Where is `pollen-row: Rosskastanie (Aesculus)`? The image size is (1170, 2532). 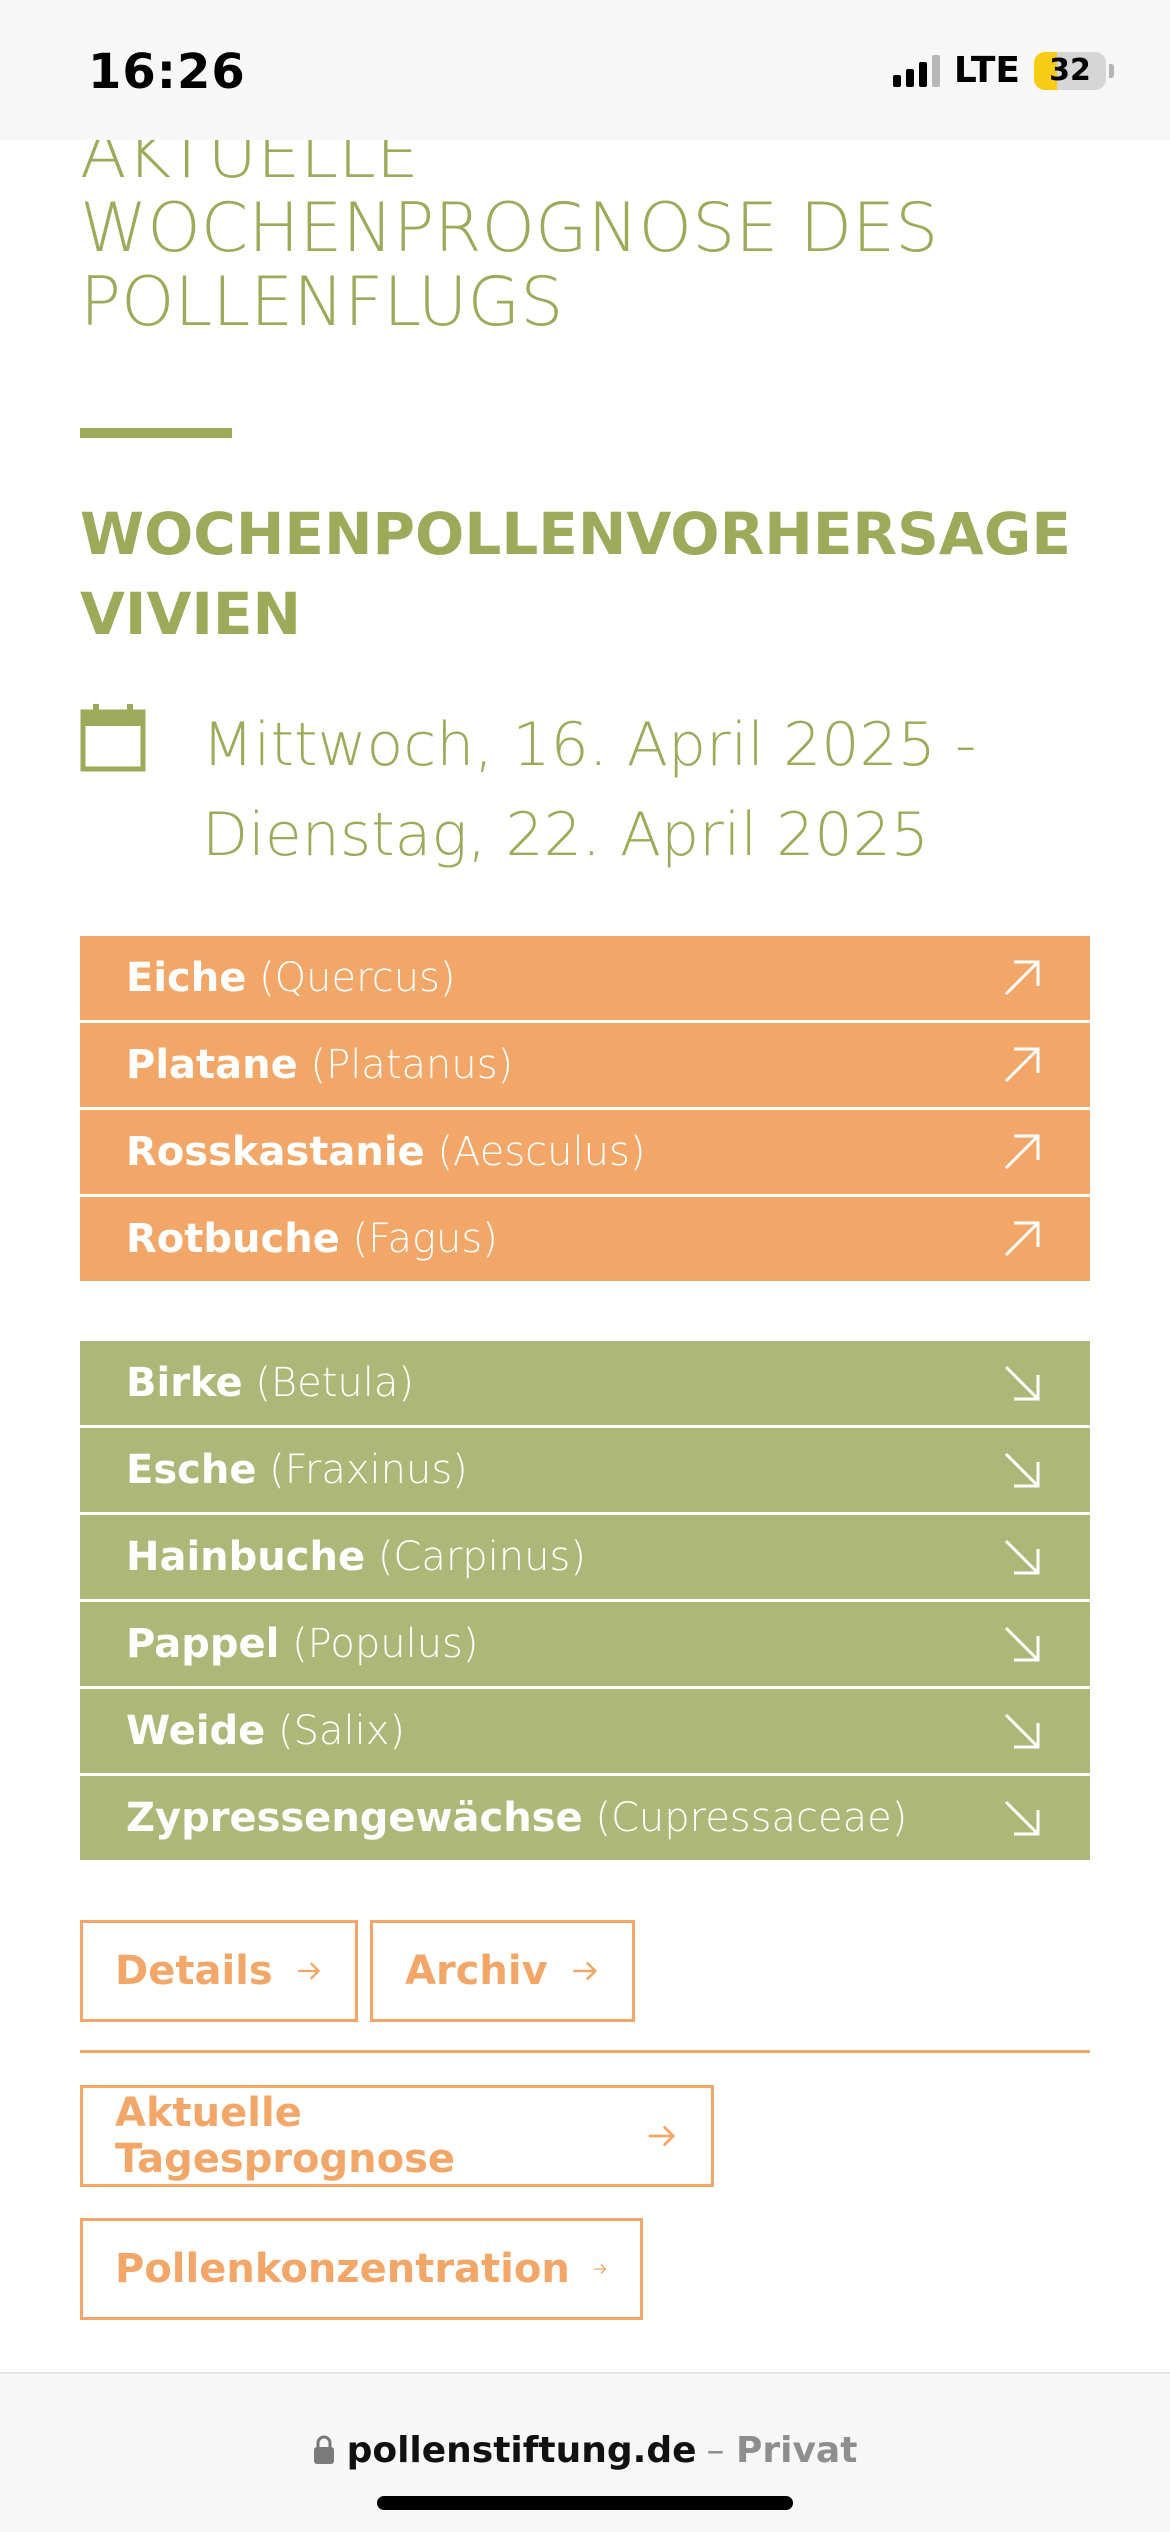
pollen-row: Rosskastanie (Aesculus) is located at coordinates (585, 1152).